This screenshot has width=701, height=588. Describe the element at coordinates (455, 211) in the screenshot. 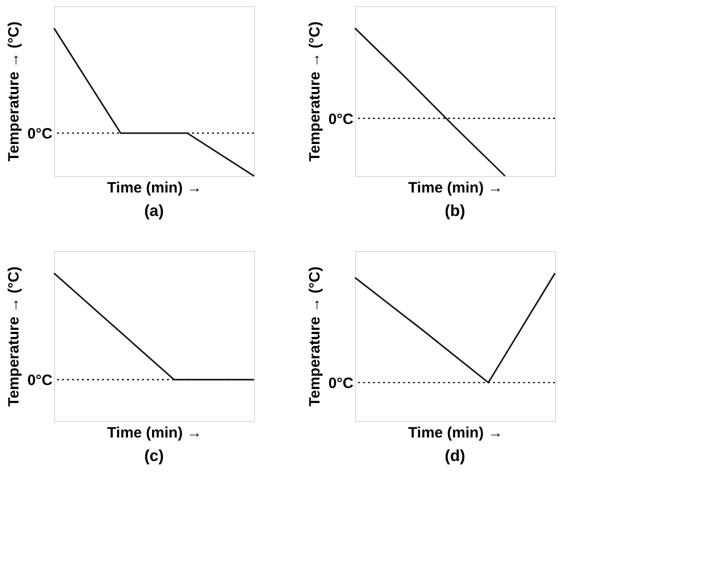

I see `text: (b)` at that location.